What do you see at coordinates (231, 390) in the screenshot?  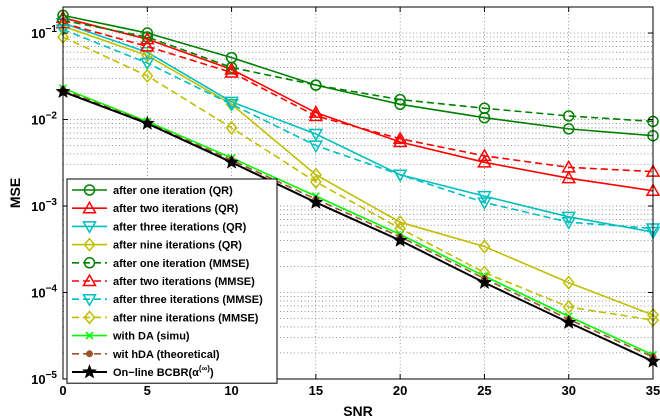 I see `x-tick-label: 10` at bounding box center [231, 390].